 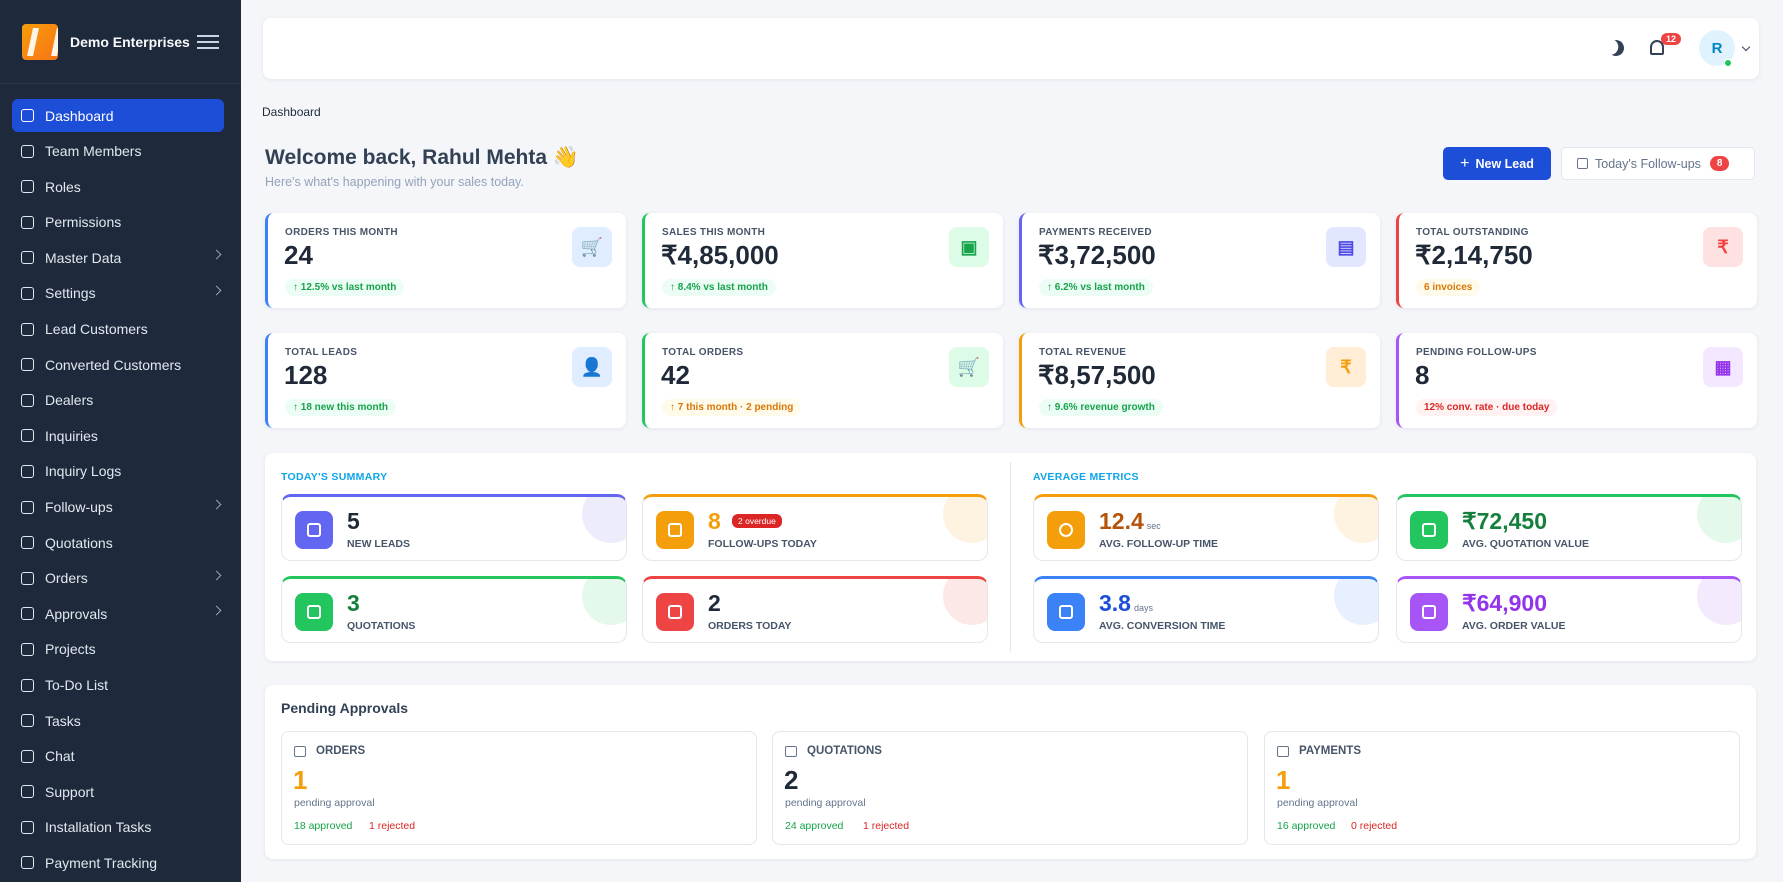 I want to click on sidebar-item-installation-tasks: Installation Tasks, so click(x=118, y=827).